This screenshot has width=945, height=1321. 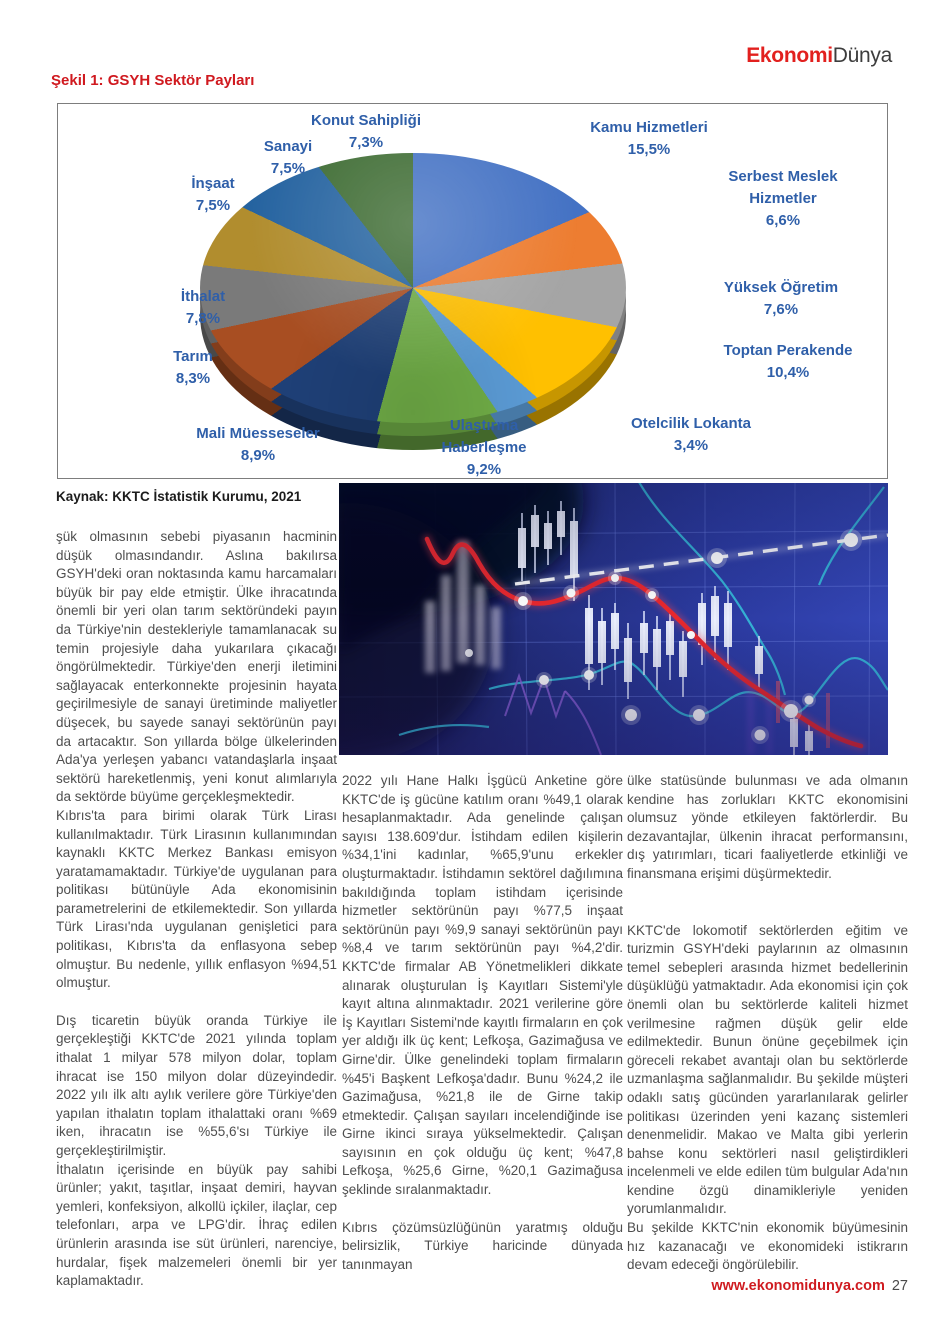 I want to click on pie-chart, so click(x=413, y=288).